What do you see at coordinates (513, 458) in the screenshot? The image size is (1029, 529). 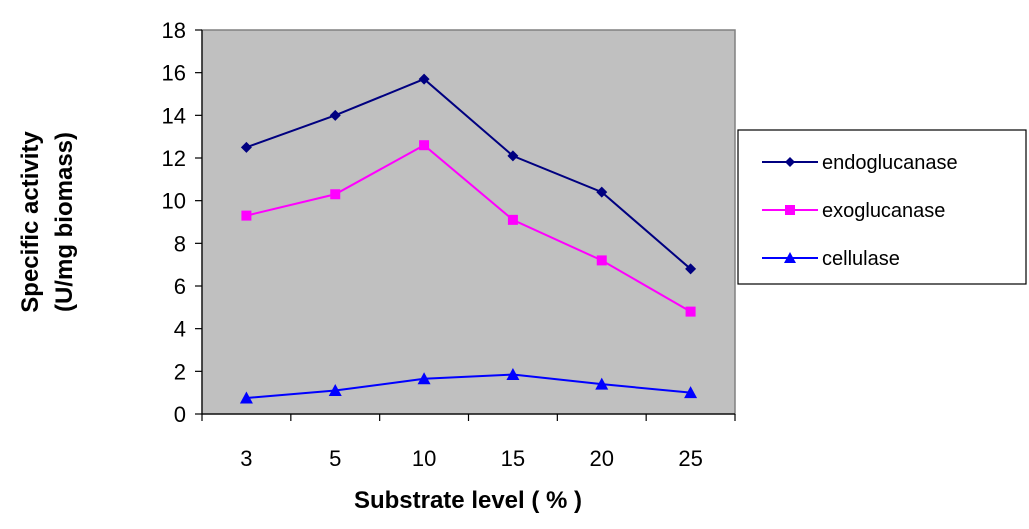 I see `x-tick-label: 15` at bounding box center [513, 458].